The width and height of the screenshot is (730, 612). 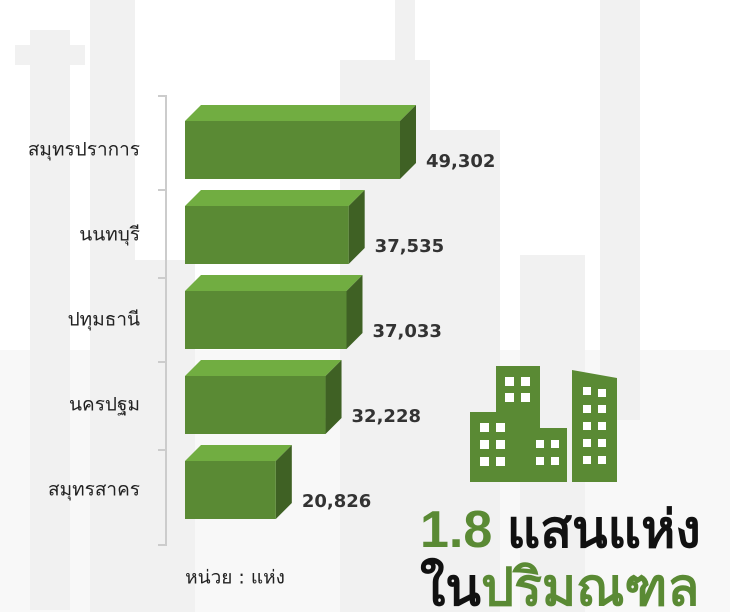 What do you see at coordinates (162, 320) in the screenshot?
I see `axis-bracket` at bounding box center [162, 320].